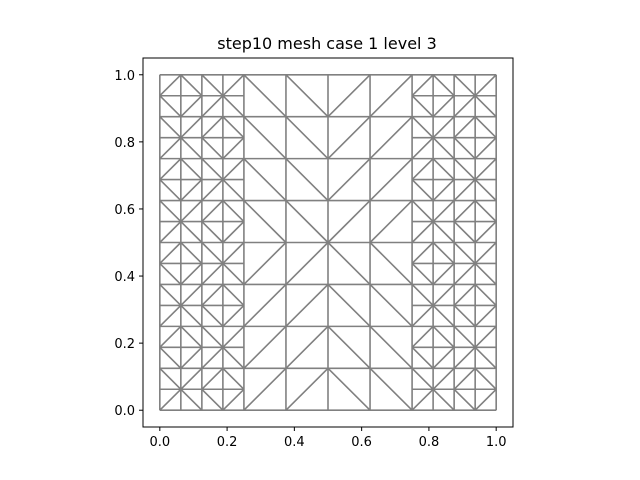  What do you see at coordinates (124, 277) in the screenshot?
I see `y-tick-label: 0.4` at bounding box center [124, 277].